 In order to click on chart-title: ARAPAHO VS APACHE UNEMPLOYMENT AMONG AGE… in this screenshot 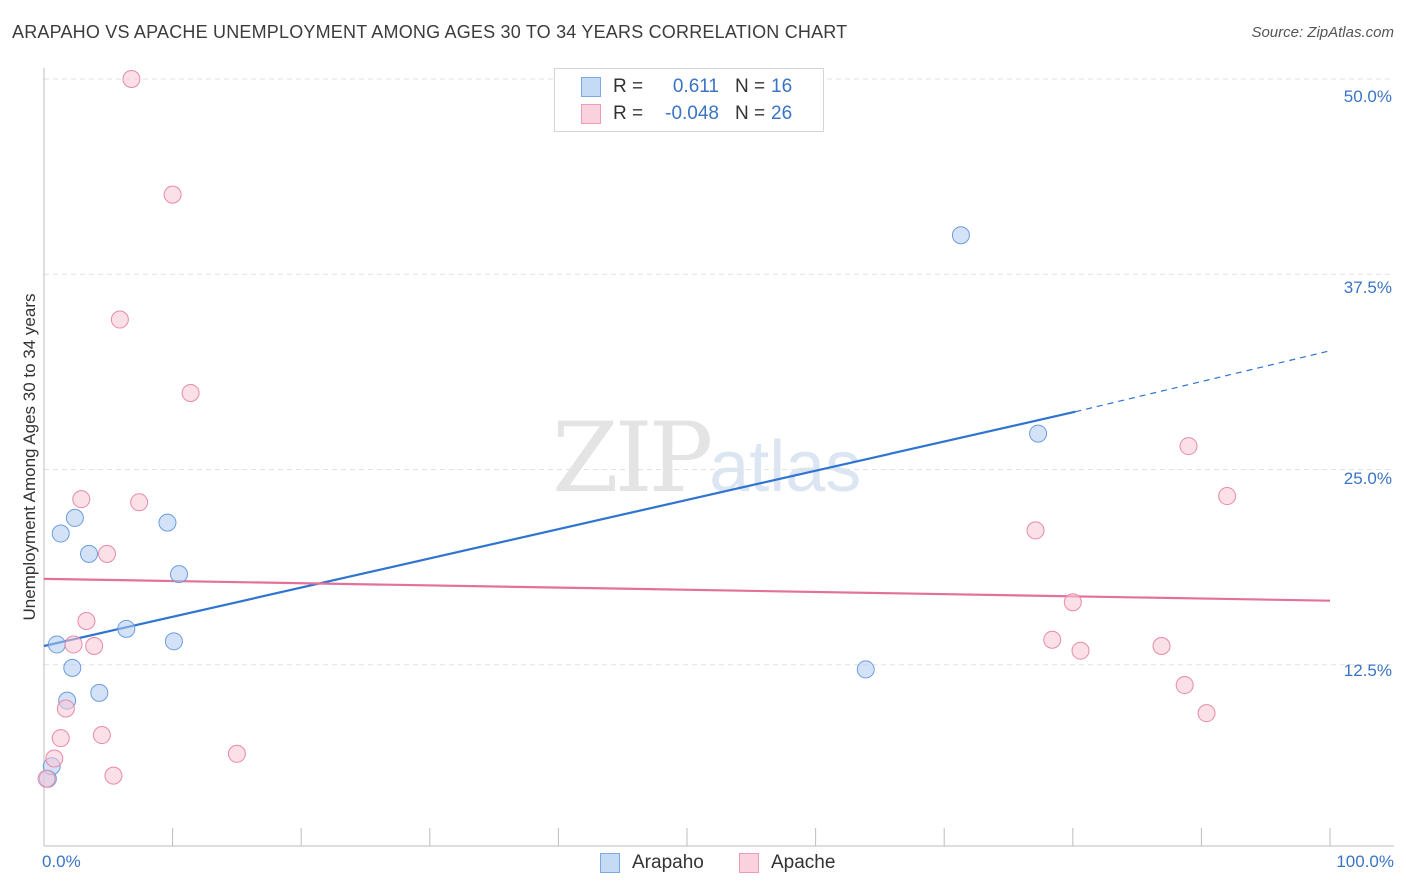, I will do `click(430, 32)`.